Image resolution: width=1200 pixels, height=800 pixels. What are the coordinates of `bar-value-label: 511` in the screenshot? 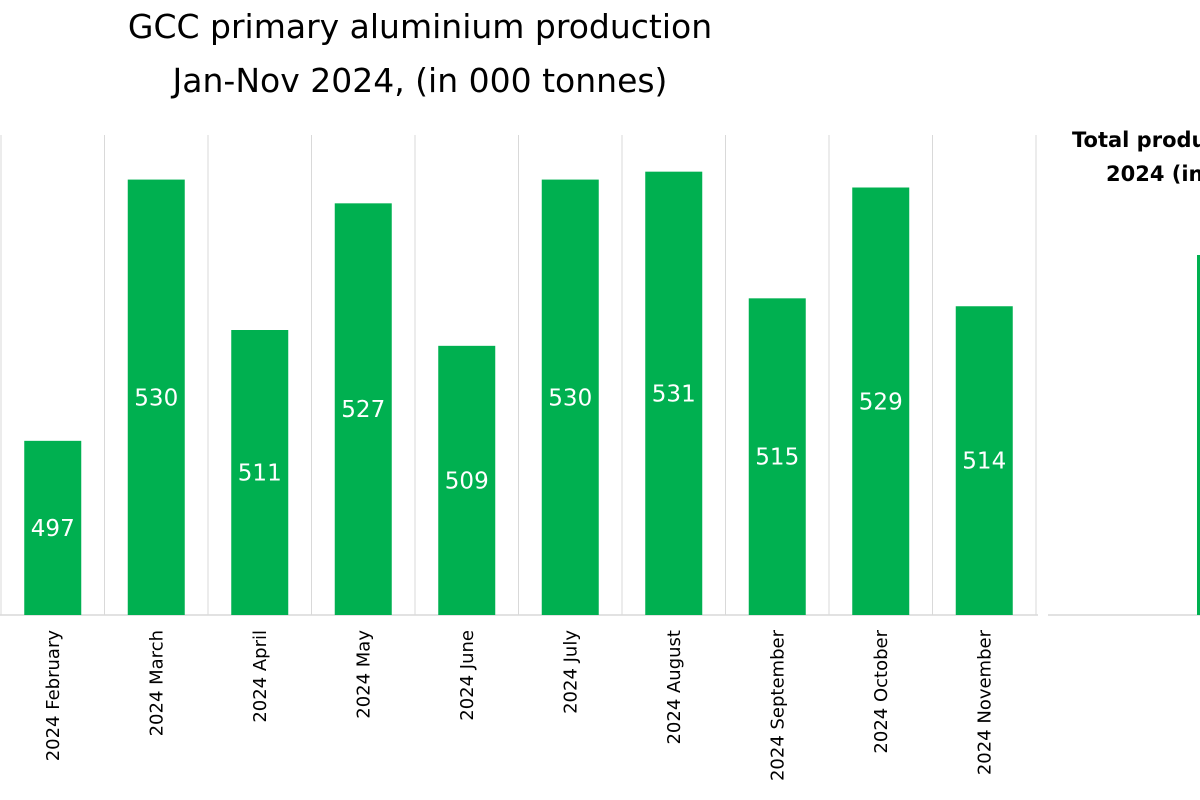 It's located at (260, 474).